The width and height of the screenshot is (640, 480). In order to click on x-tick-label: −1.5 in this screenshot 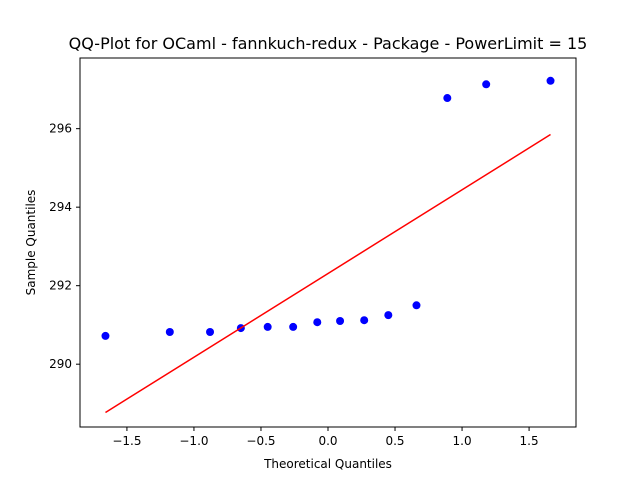, I will do `click(126, 441)`.